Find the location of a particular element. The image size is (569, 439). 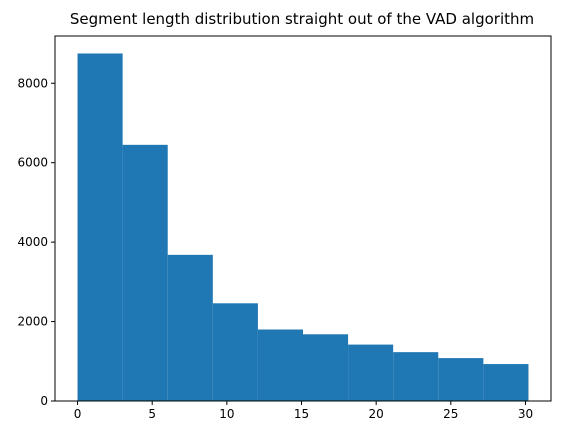

y-axis-ticks: 0 2000 4000 6000 8000 is located at coordinates (36, 242).